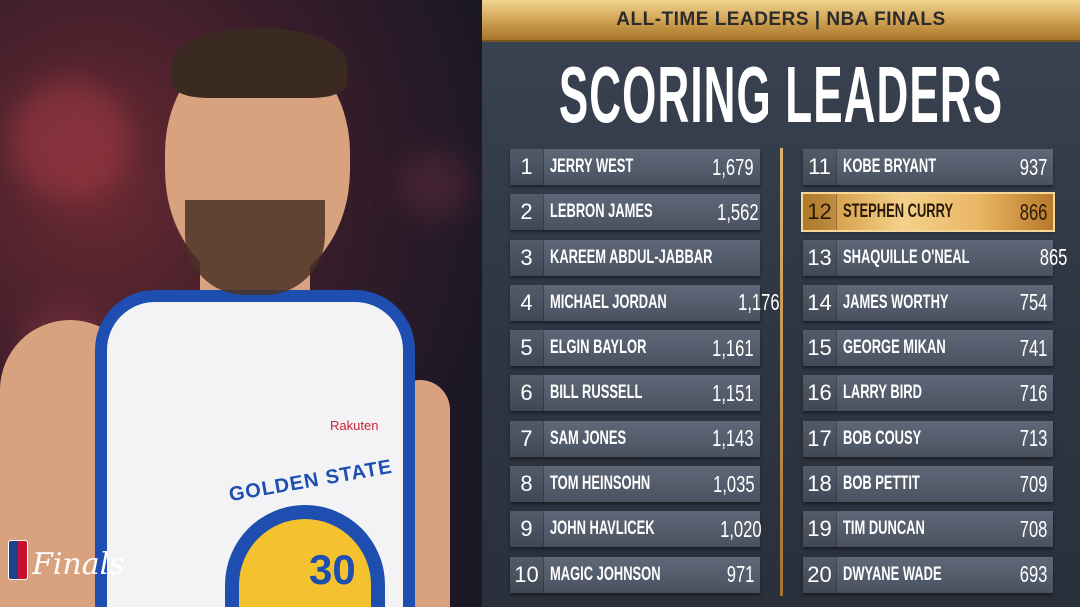 This screenshot has height=607, width=1080. I want to click on leader-points: 708, so click(1033, 528).